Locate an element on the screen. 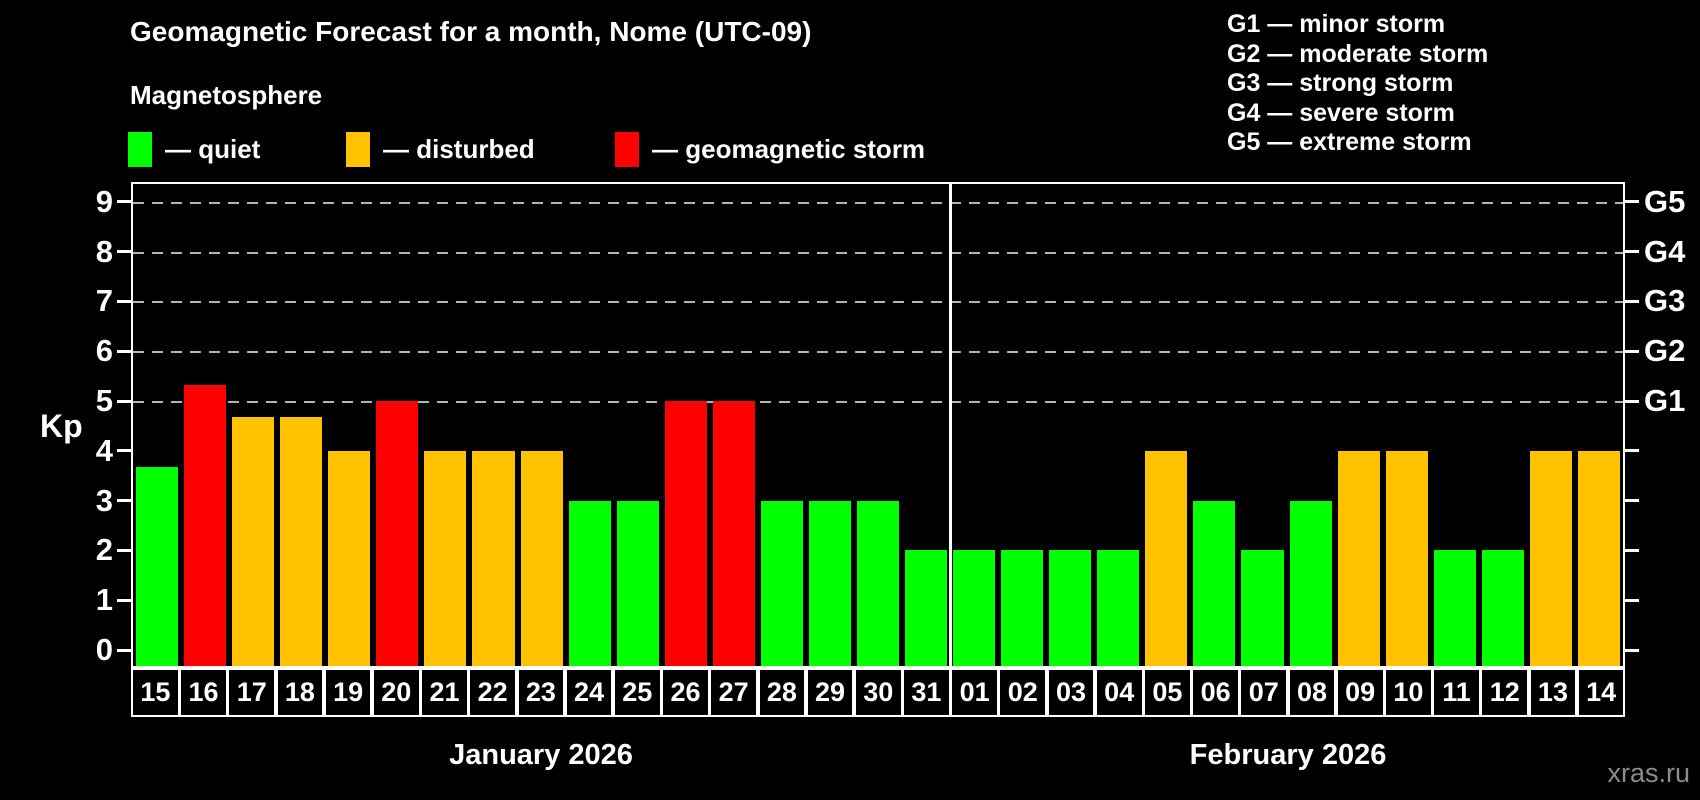  day-label-14: 14 is located at coordinates (1601, 692).